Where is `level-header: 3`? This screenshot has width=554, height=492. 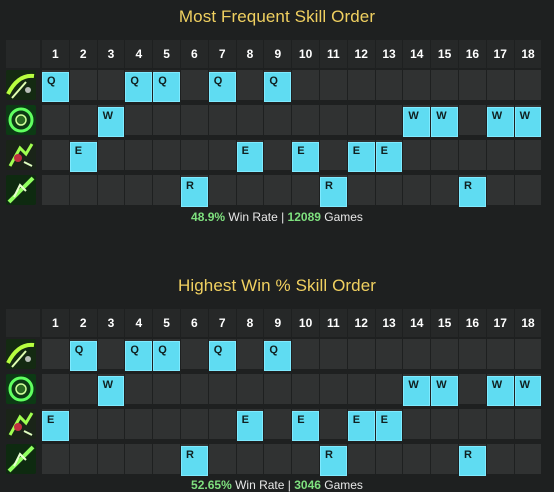
level-header: 3 is located at coordinates (111, 323).